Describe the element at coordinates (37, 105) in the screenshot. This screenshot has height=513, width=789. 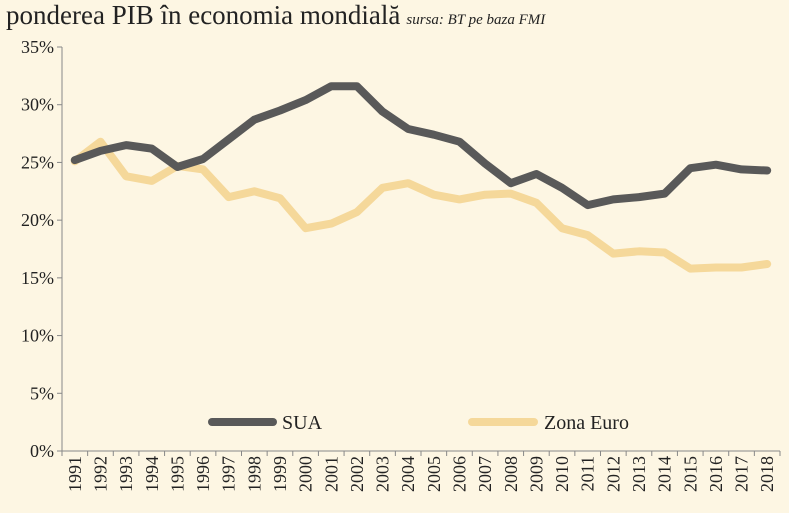
I see `y-tick-label: 30%` at that location.